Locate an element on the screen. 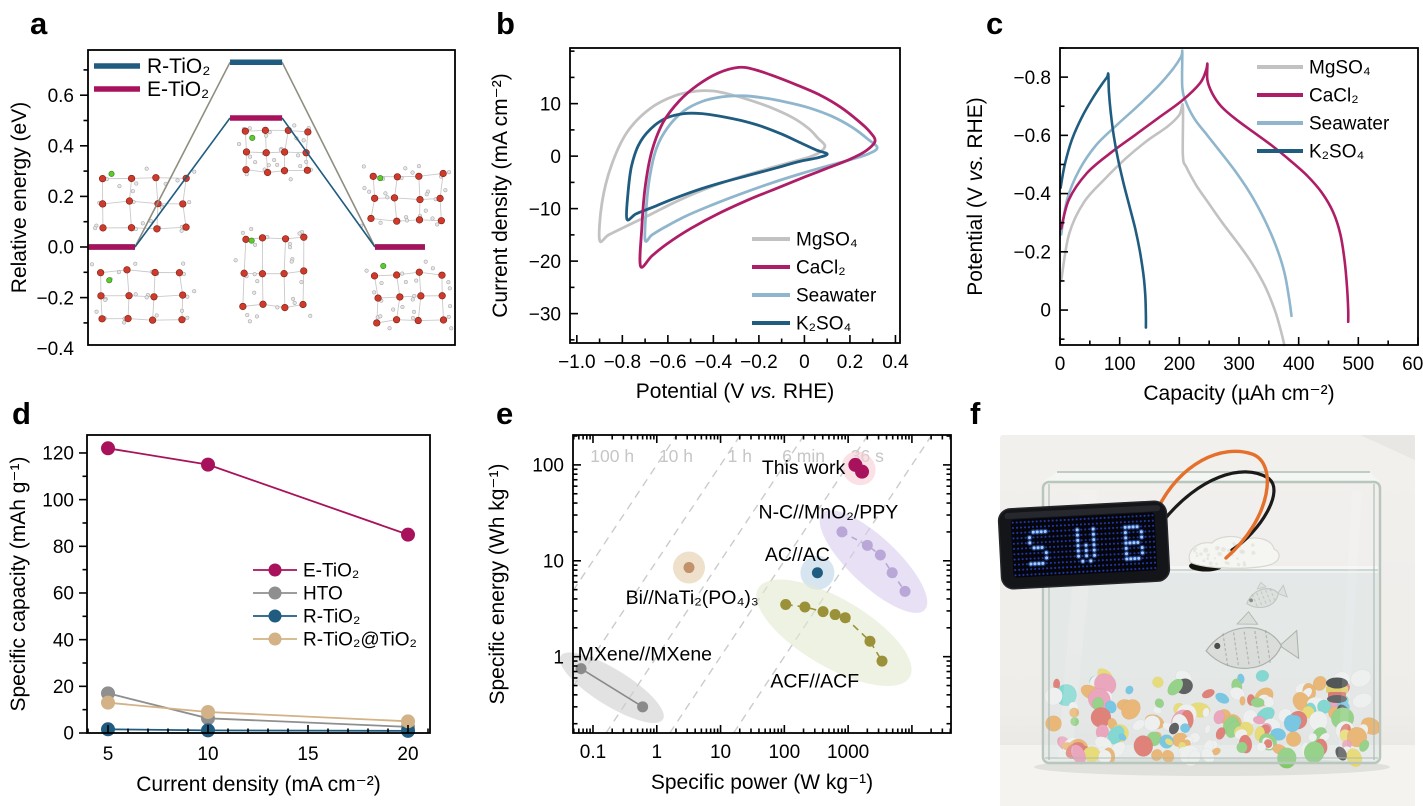 This screenshot has height=806, width=1423. toy-ornament is located at coordinates (1337, 690).